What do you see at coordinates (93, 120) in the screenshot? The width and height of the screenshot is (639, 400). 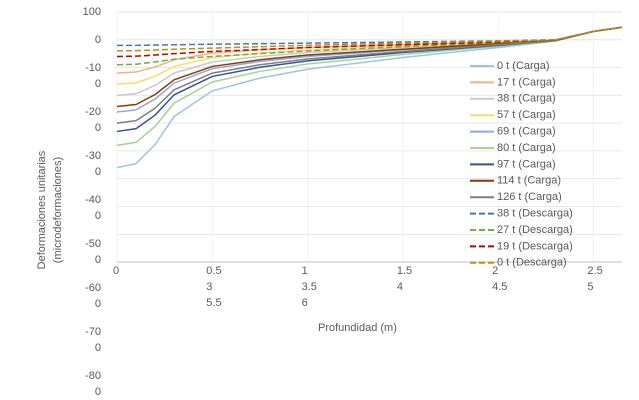 I see `y-tick-label: -200` at bounding box center [93, 120].